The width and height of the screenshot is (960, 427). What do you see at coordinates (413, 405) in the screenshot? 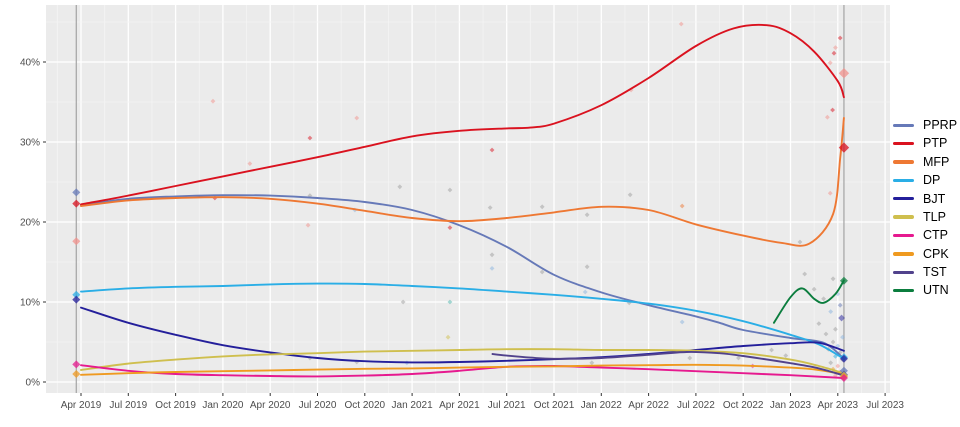
I see `x-axis-tick-label: Jan 2021` at bounding box center [413, 405].